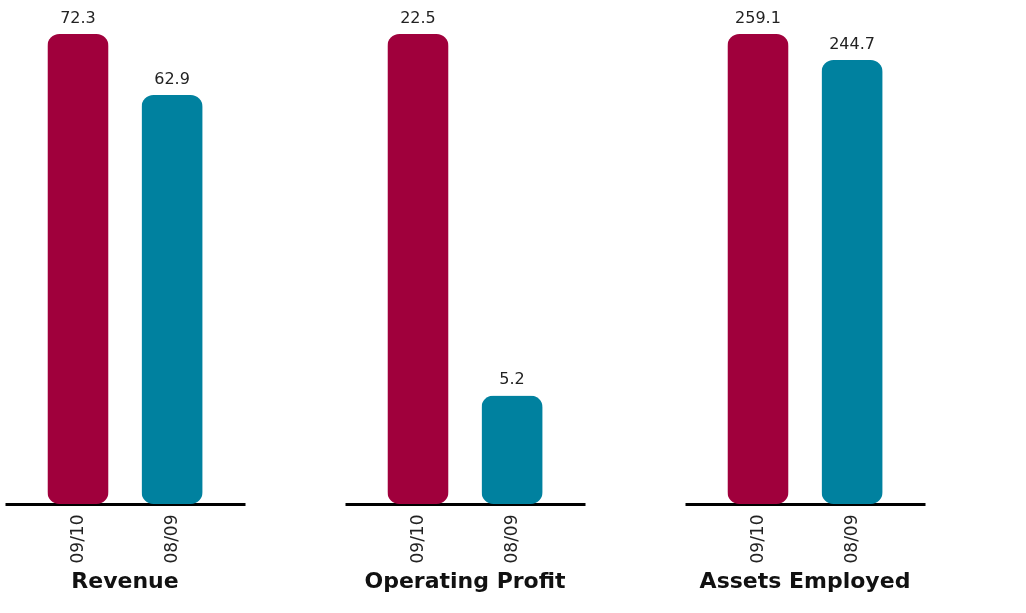  What do you see at coordinates (172, 79) in the screenshot?
I see `data-label: 62.9` at bounding box center [172, 79].